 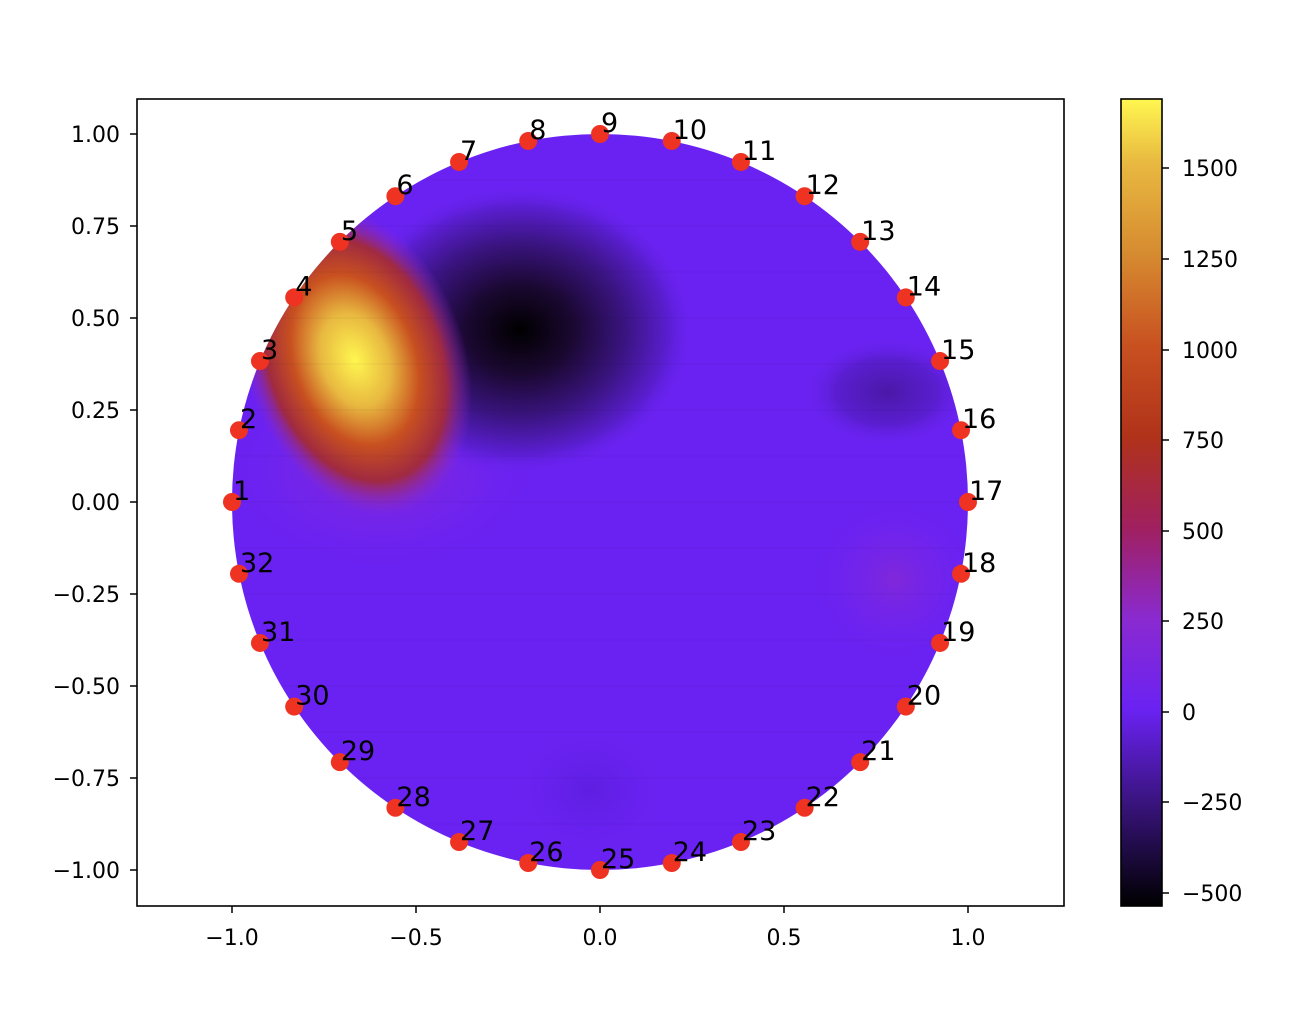 I want to click on y-tick-label: 0.25, so click(x=95, y=411).